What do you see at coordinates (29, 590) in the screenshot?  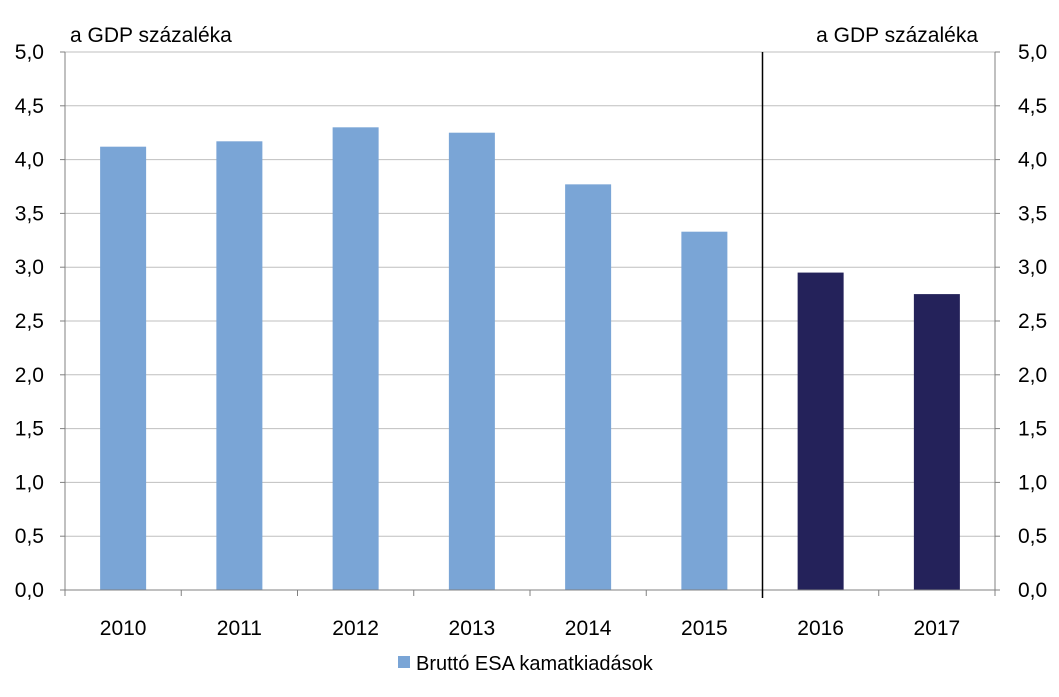 I see `y-tick-label-left: 0,0` at bounding box center [29, 590].